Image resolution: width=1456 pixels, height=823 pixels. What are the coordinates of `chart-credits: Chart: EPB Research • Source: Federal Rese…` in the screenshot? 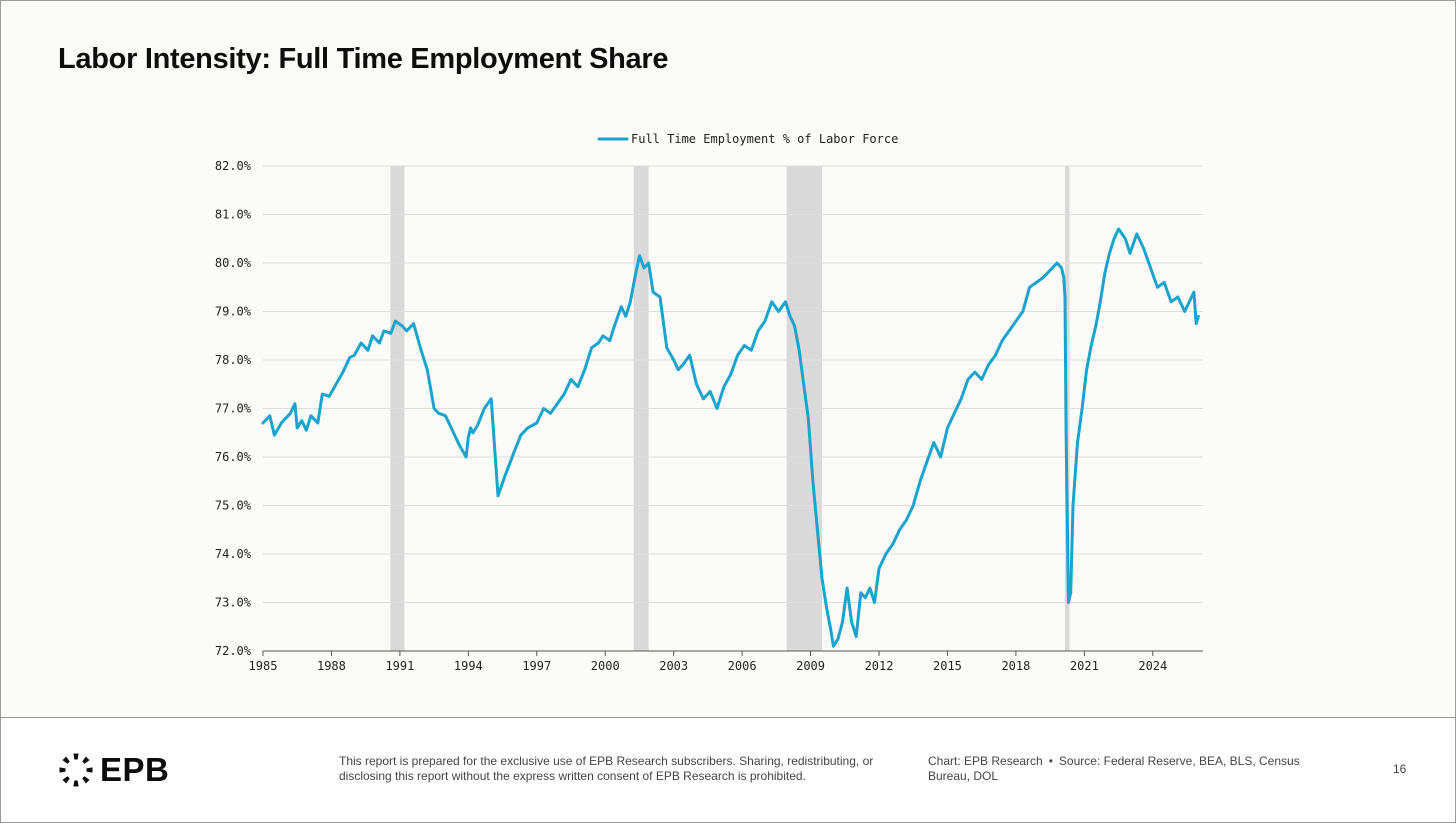 It's located at (1118, 769).